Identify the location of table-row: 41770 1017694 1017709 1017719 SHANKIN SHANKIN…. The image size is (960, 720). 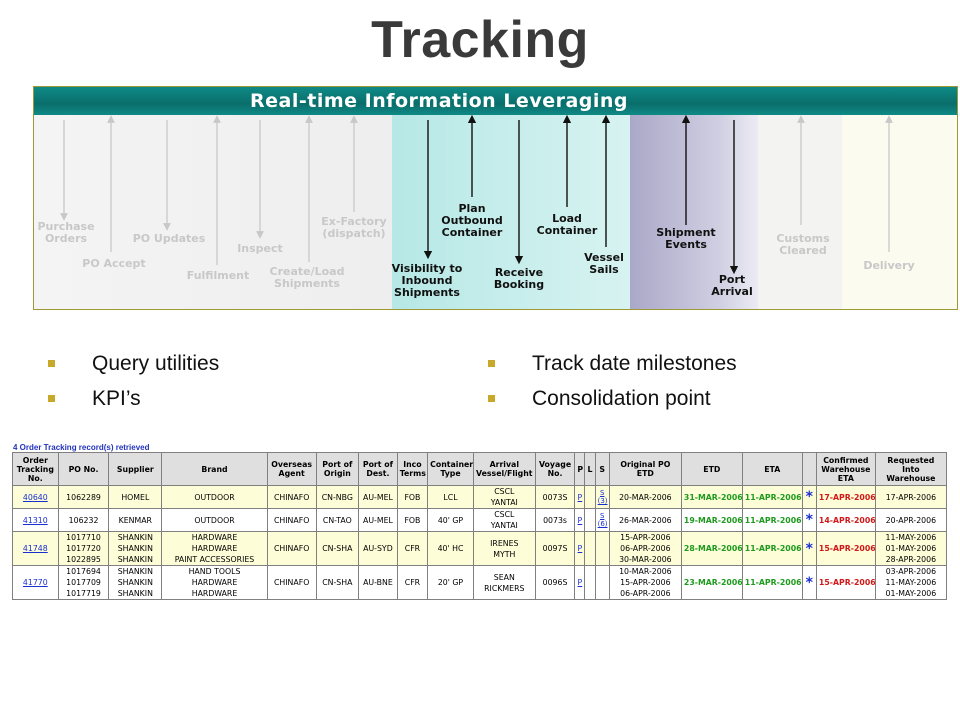
(480, 582).